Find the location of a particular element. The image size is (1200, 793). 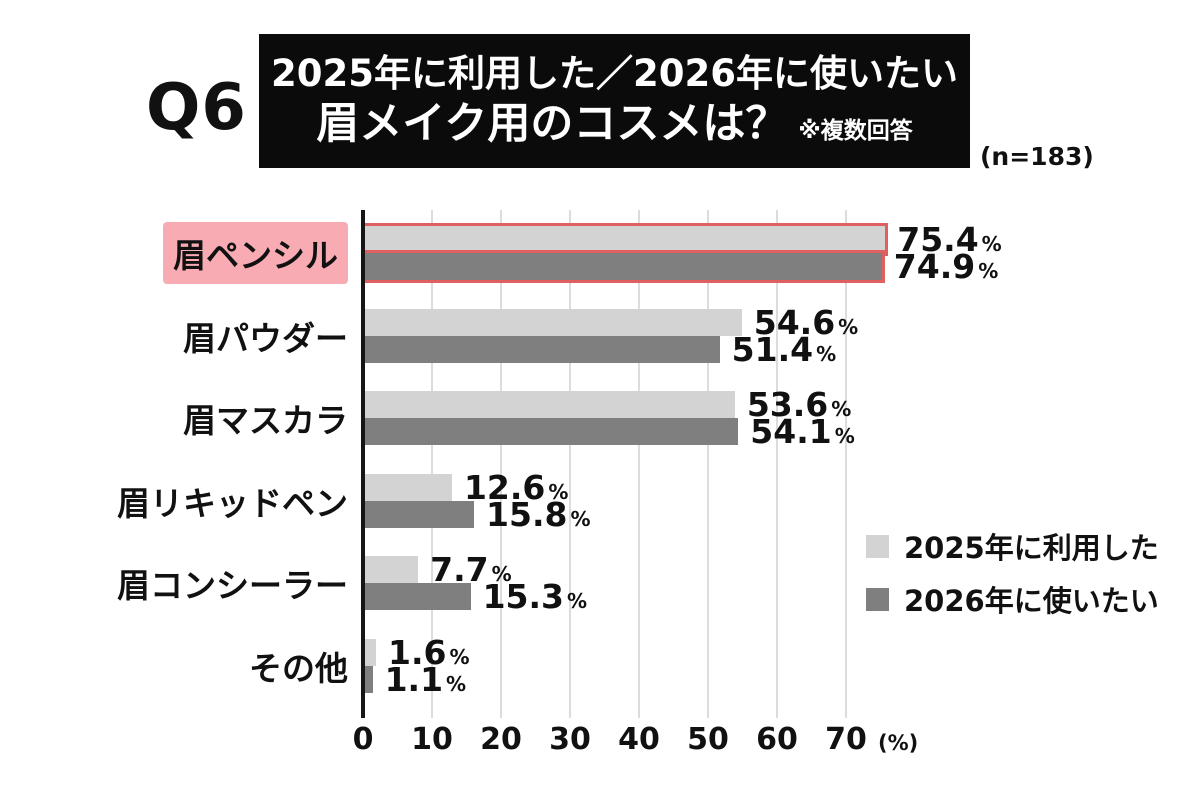

x-tick-label: 10 is located at coordinates (432, 739).